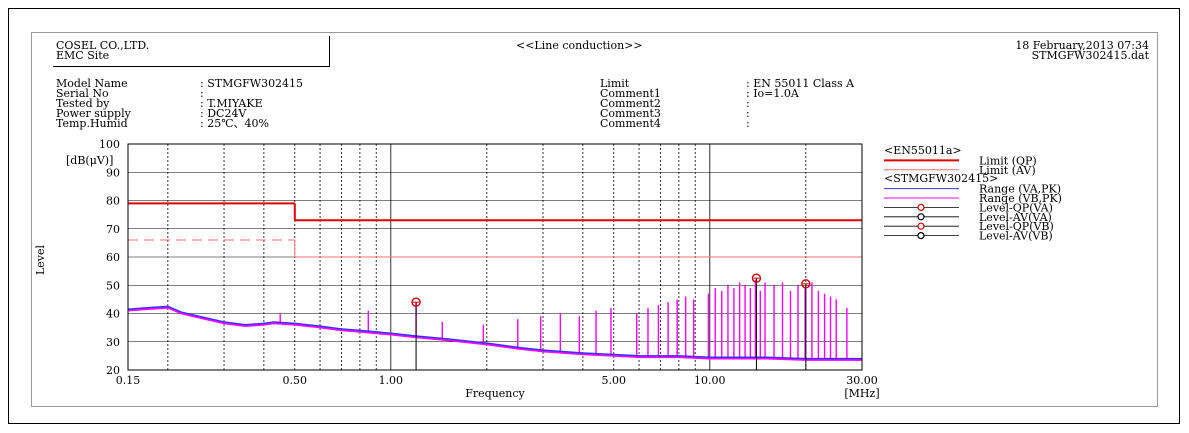 The image size is (1189, 433). Describe the element at coordinates (223, 113) in the screenshot. I see `info-value-power: : DC24V` at that location.